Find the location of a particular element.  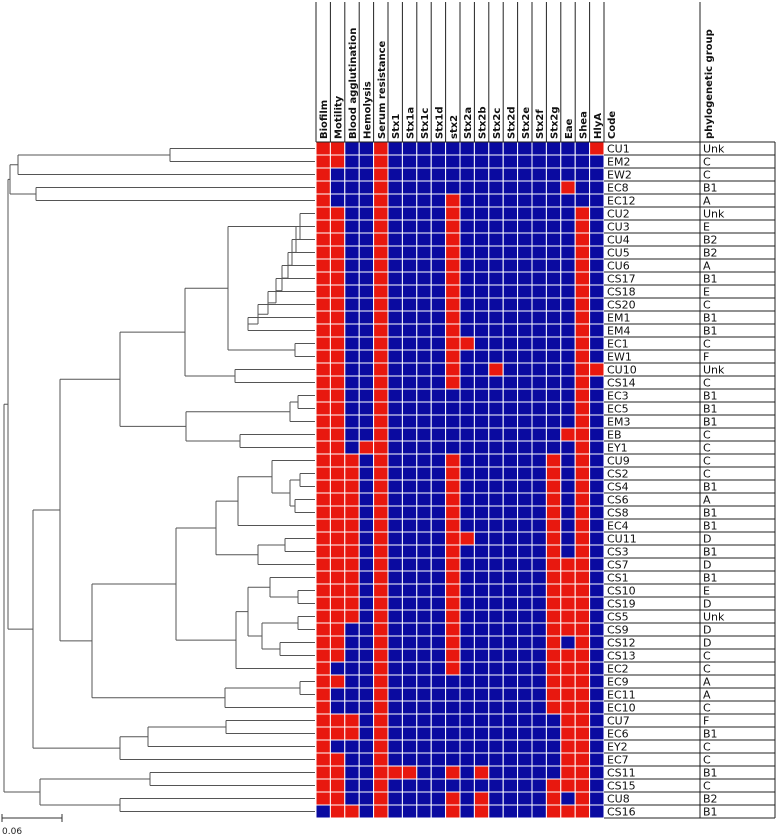

row-code: CU1 is located at coordinates (618, 149).